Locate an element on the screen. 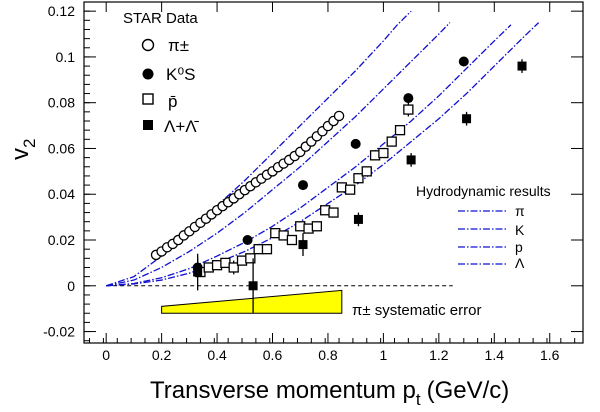 This screenshot has height=412, width=600. model-legend-pion: π is located at coordinates (520, 211).